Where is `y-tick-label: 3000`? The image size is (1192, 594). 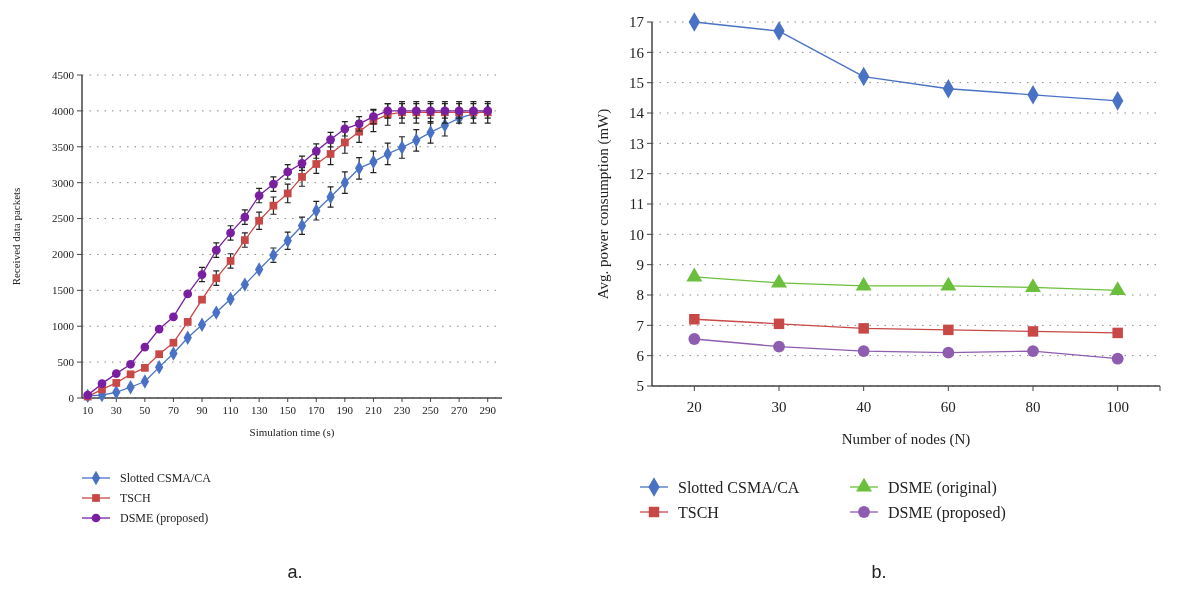 y-tick-label: 3000 is located at coordinates (63, 182).